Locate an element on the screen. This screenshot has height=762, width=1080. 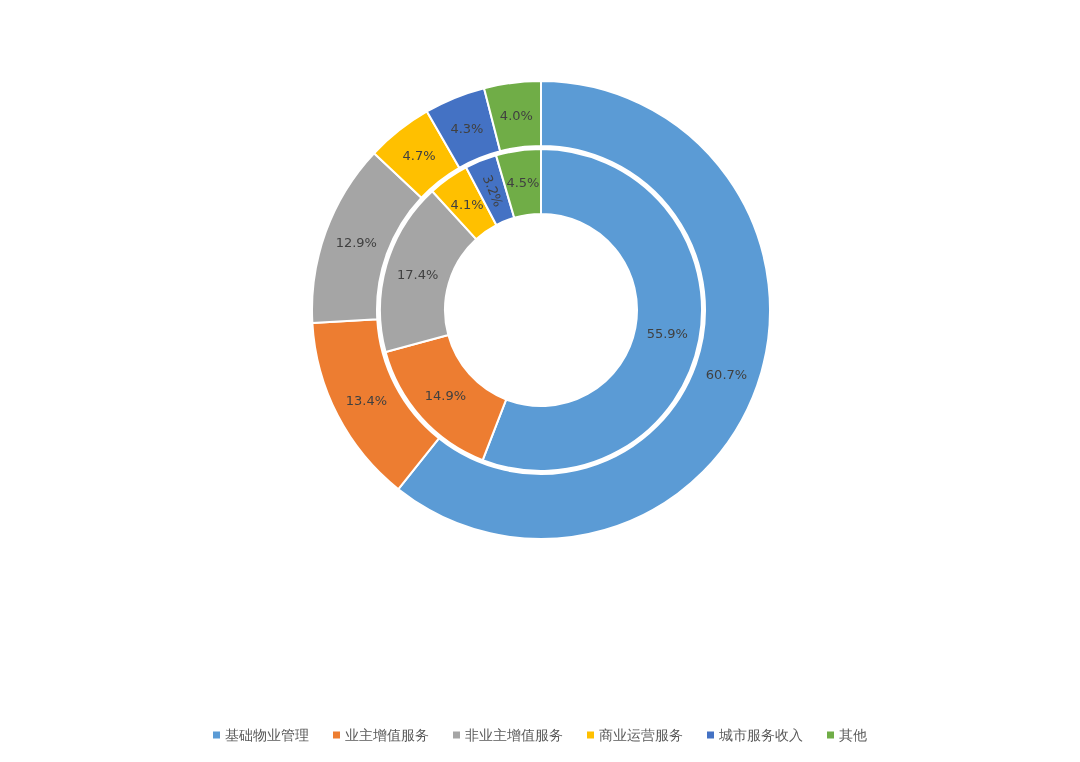
data-label: 4.3% is located at coordinates (467, 128).